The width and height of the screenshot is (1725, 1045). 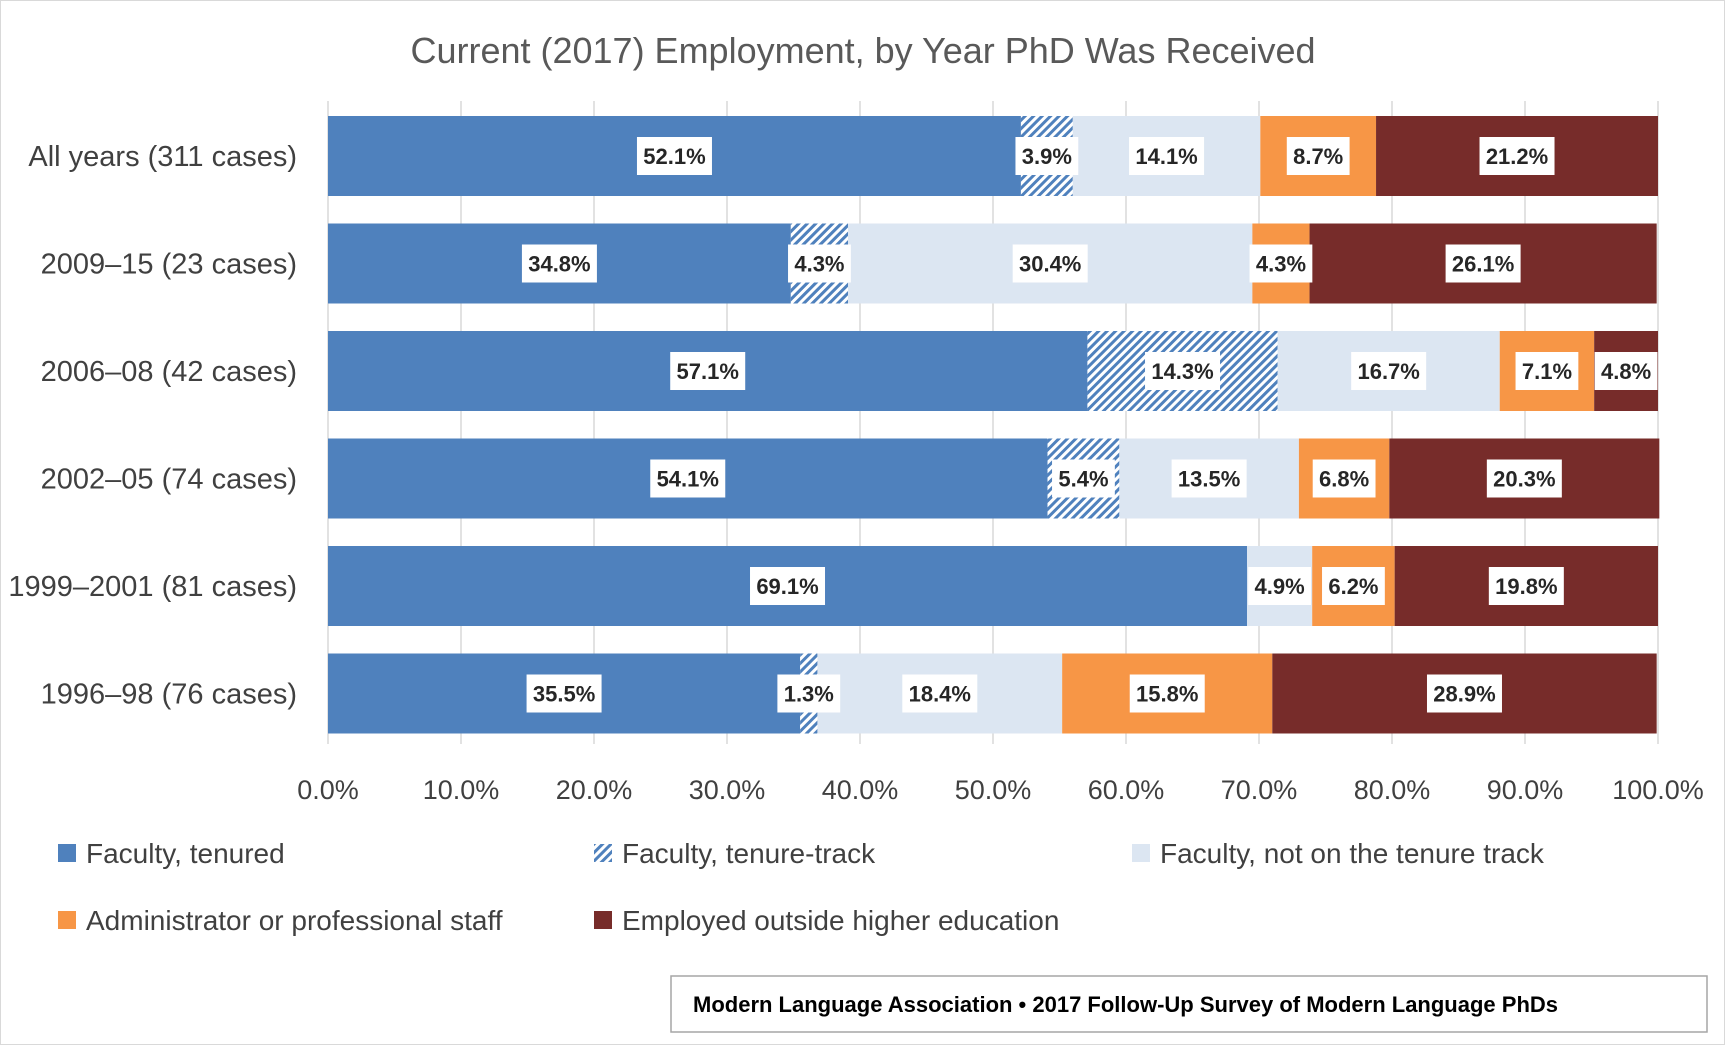 I want to click on data-label: 20.3%, so click(x=1524, y=478).